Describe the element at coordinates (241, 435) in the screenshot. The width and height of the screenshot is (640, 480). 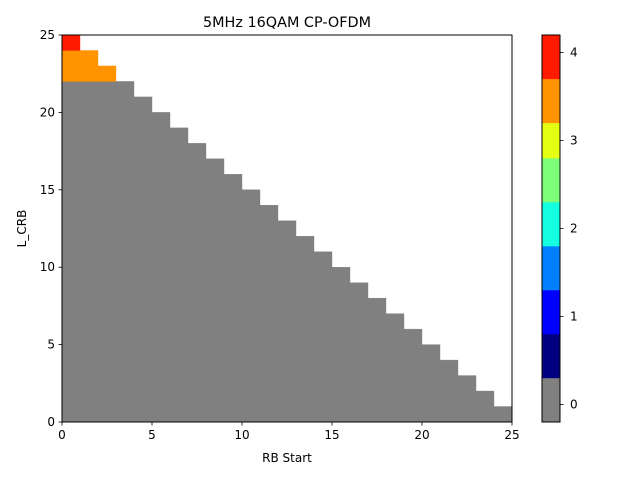
I see `x-tick-label: 10` at that location.